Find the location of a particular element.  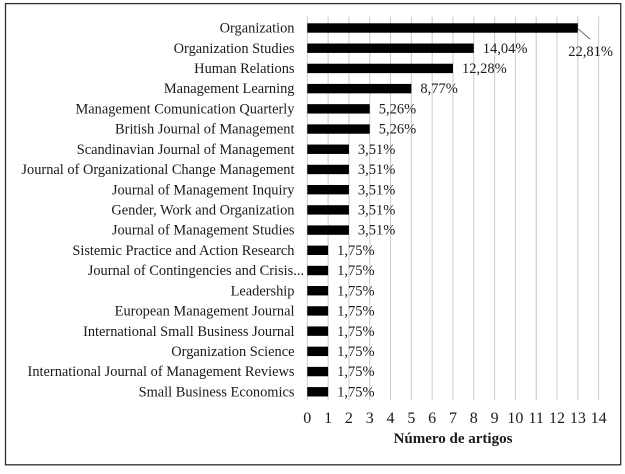

svg-text: Organization Science is located at coordinates (232, 352).